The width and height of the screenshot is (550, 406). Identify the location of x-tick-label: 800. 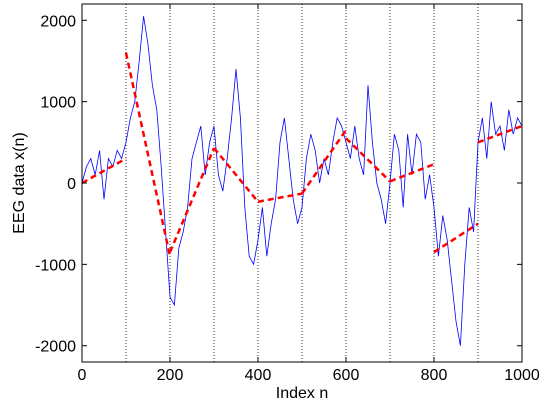
(434, 375).